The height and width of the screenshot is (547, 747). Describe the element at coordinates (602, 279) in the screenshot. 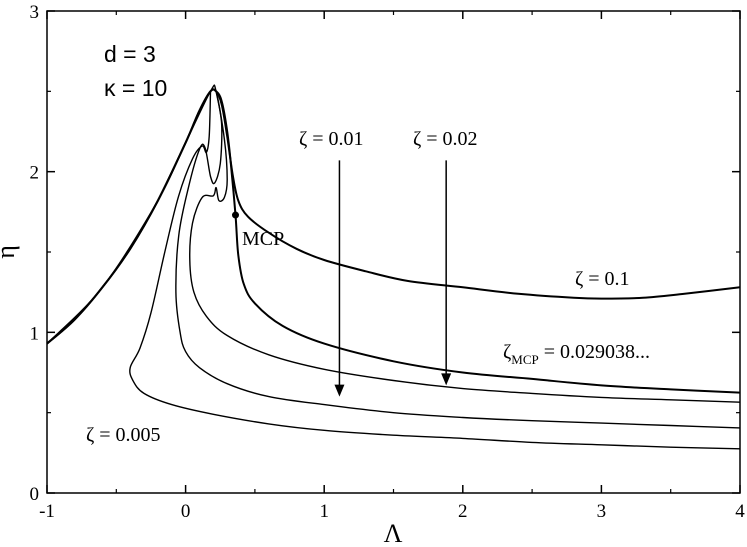

I see `annotation-zeta-0-1: ζ = 0.1` at that location.